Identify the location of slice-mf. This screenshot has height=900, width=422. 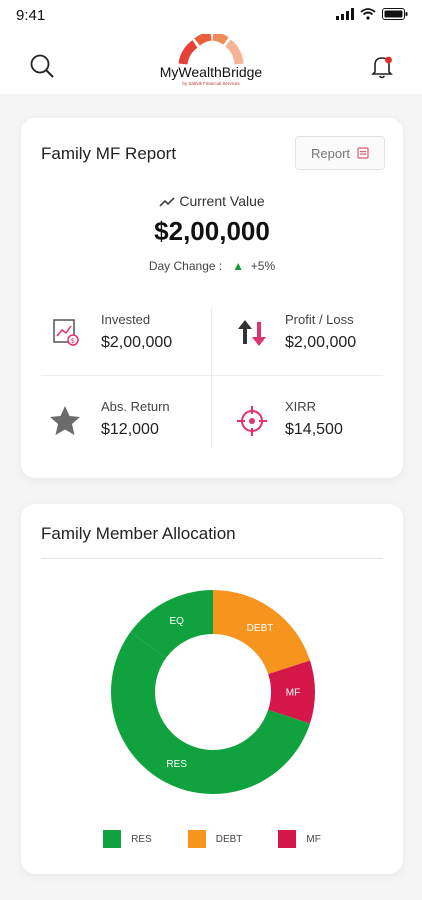
(291, 692).